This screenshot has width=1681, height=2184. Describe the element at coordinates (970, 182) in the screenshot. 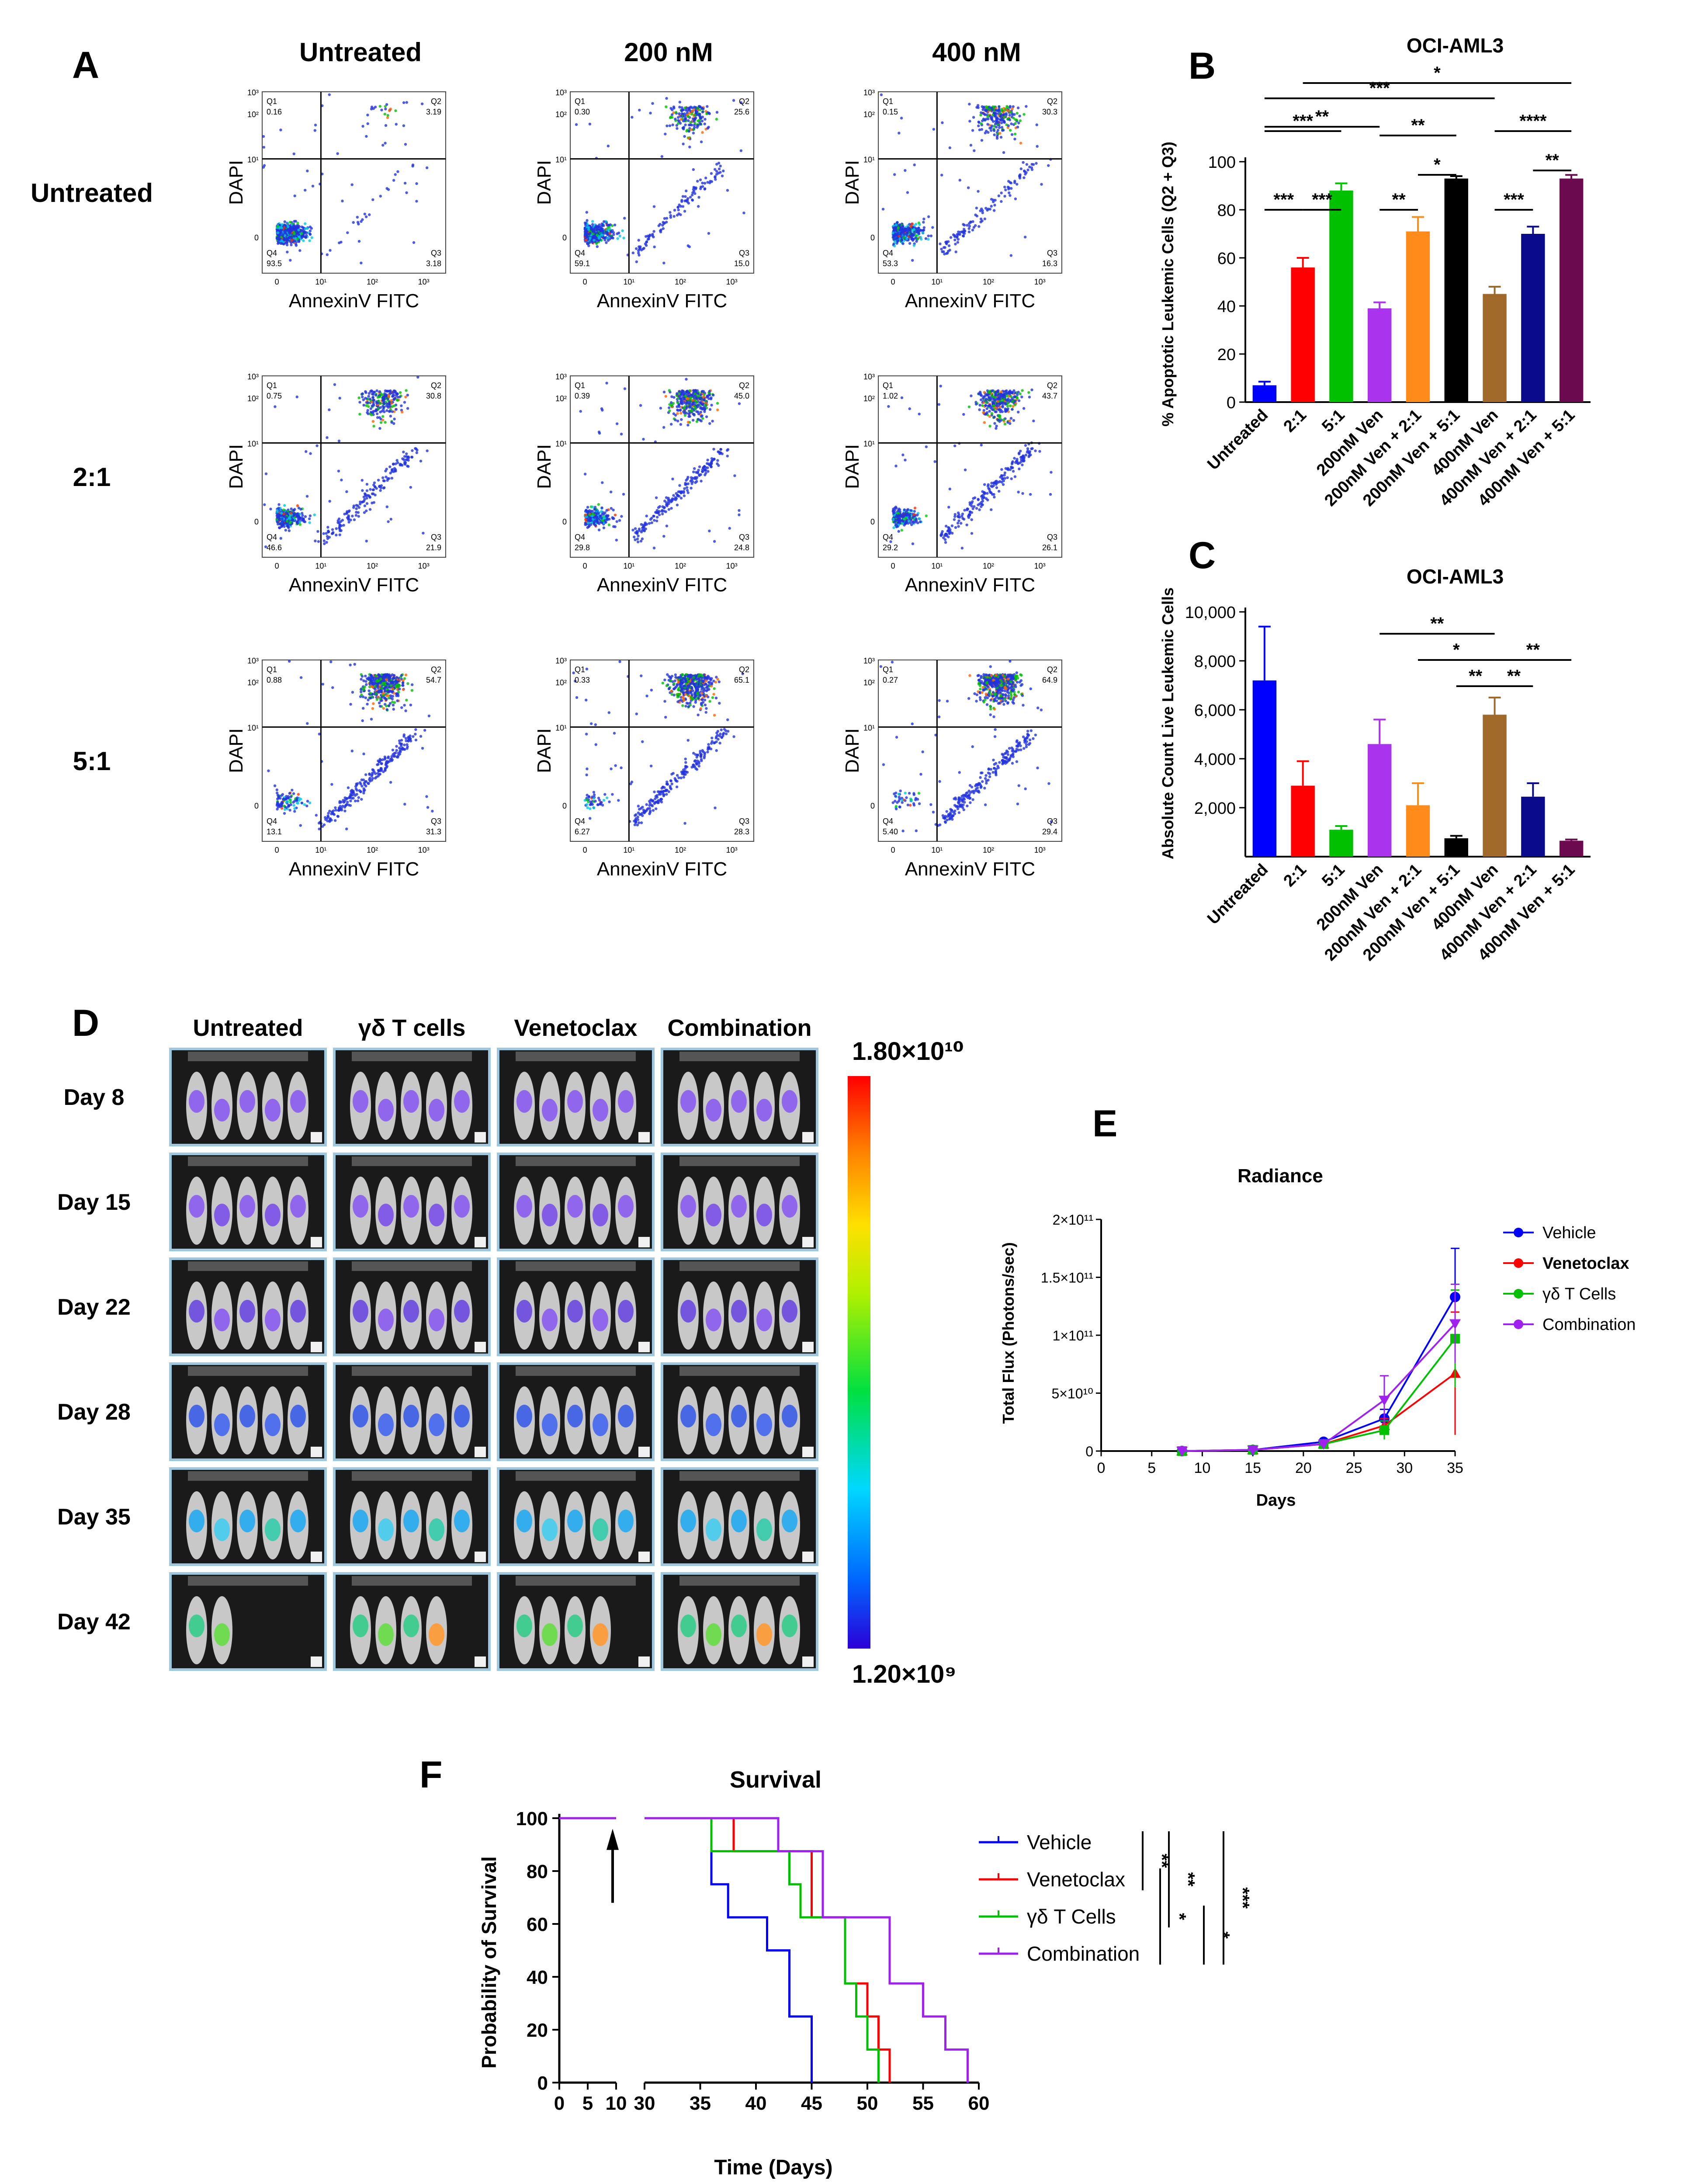

I see `flow-plot-frame` at that location.